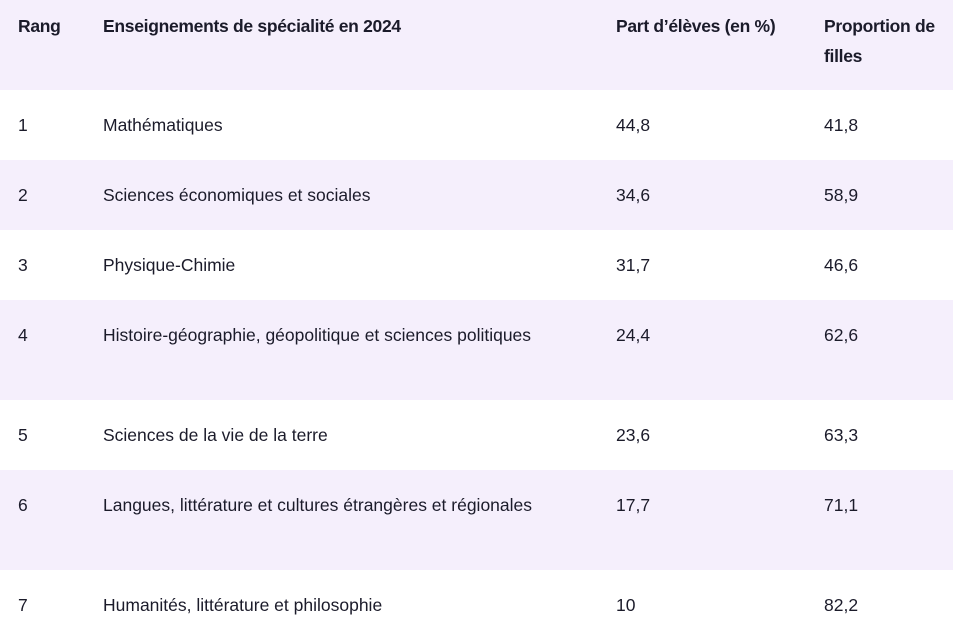 The height and width of the screenshot is (640, 953). What do you see at coordinates (841, 605) in the screenshot?
I see `cell-filles: 82,2` at bounding box center [841, 605].